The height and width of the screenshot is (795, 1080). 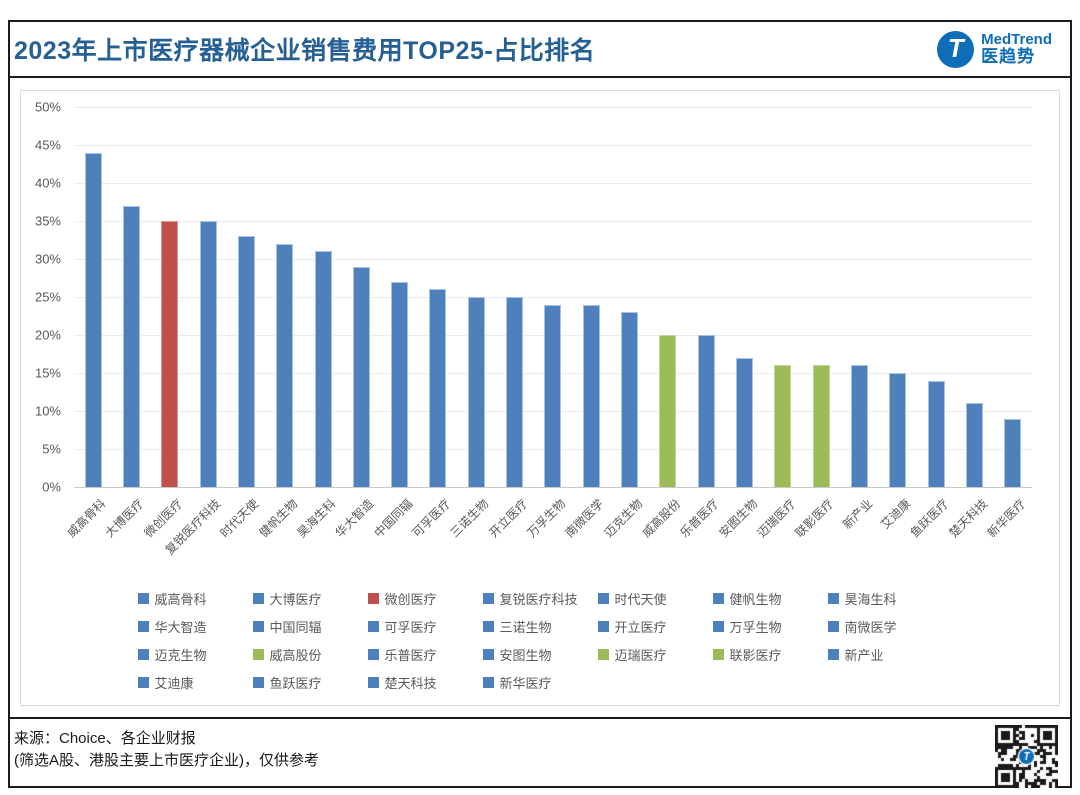 I want to click on bar-新华医疗, so click(x=1013, y=452).